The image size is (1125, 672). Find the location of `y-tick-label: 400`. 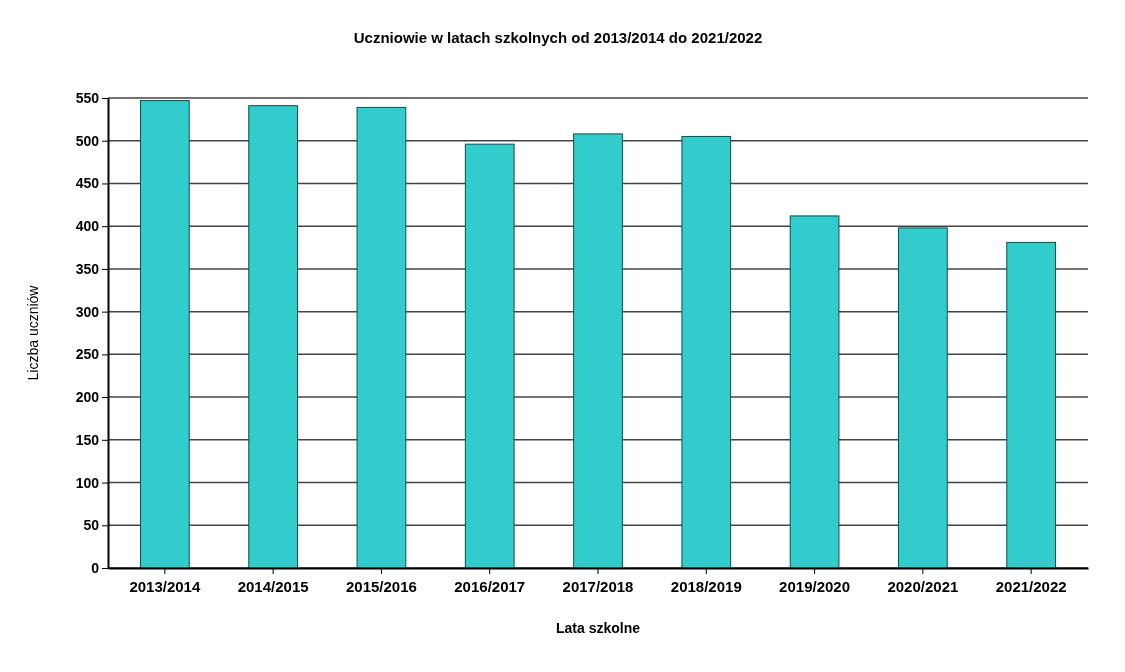

y-tick-label: 400 is located at coordinates (87, 226).